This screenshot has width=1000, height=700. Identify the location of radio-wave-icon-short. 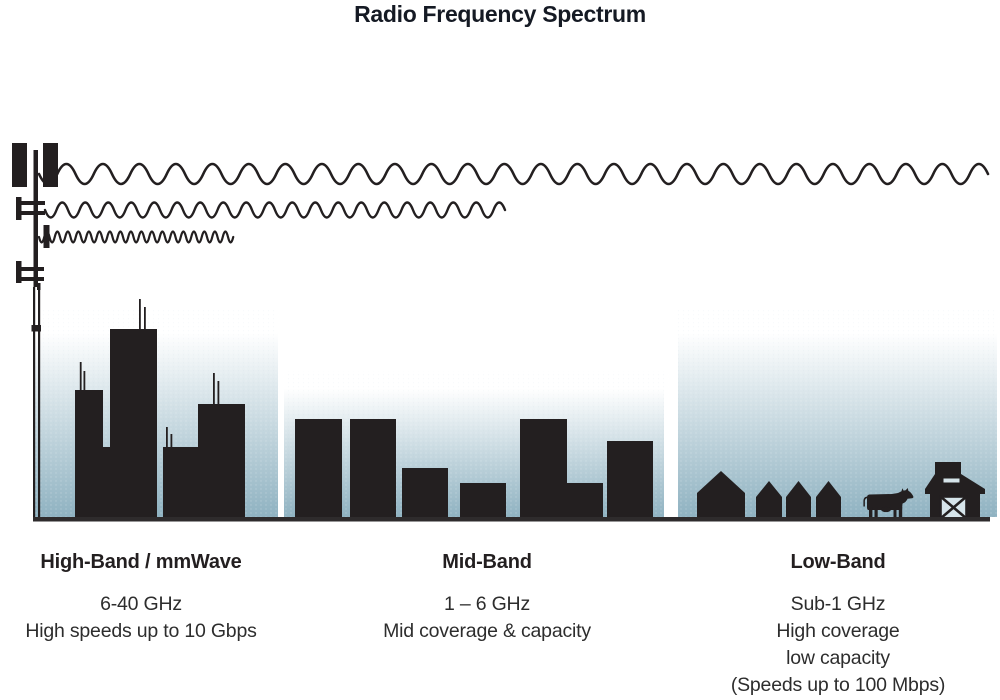
(136, 237).